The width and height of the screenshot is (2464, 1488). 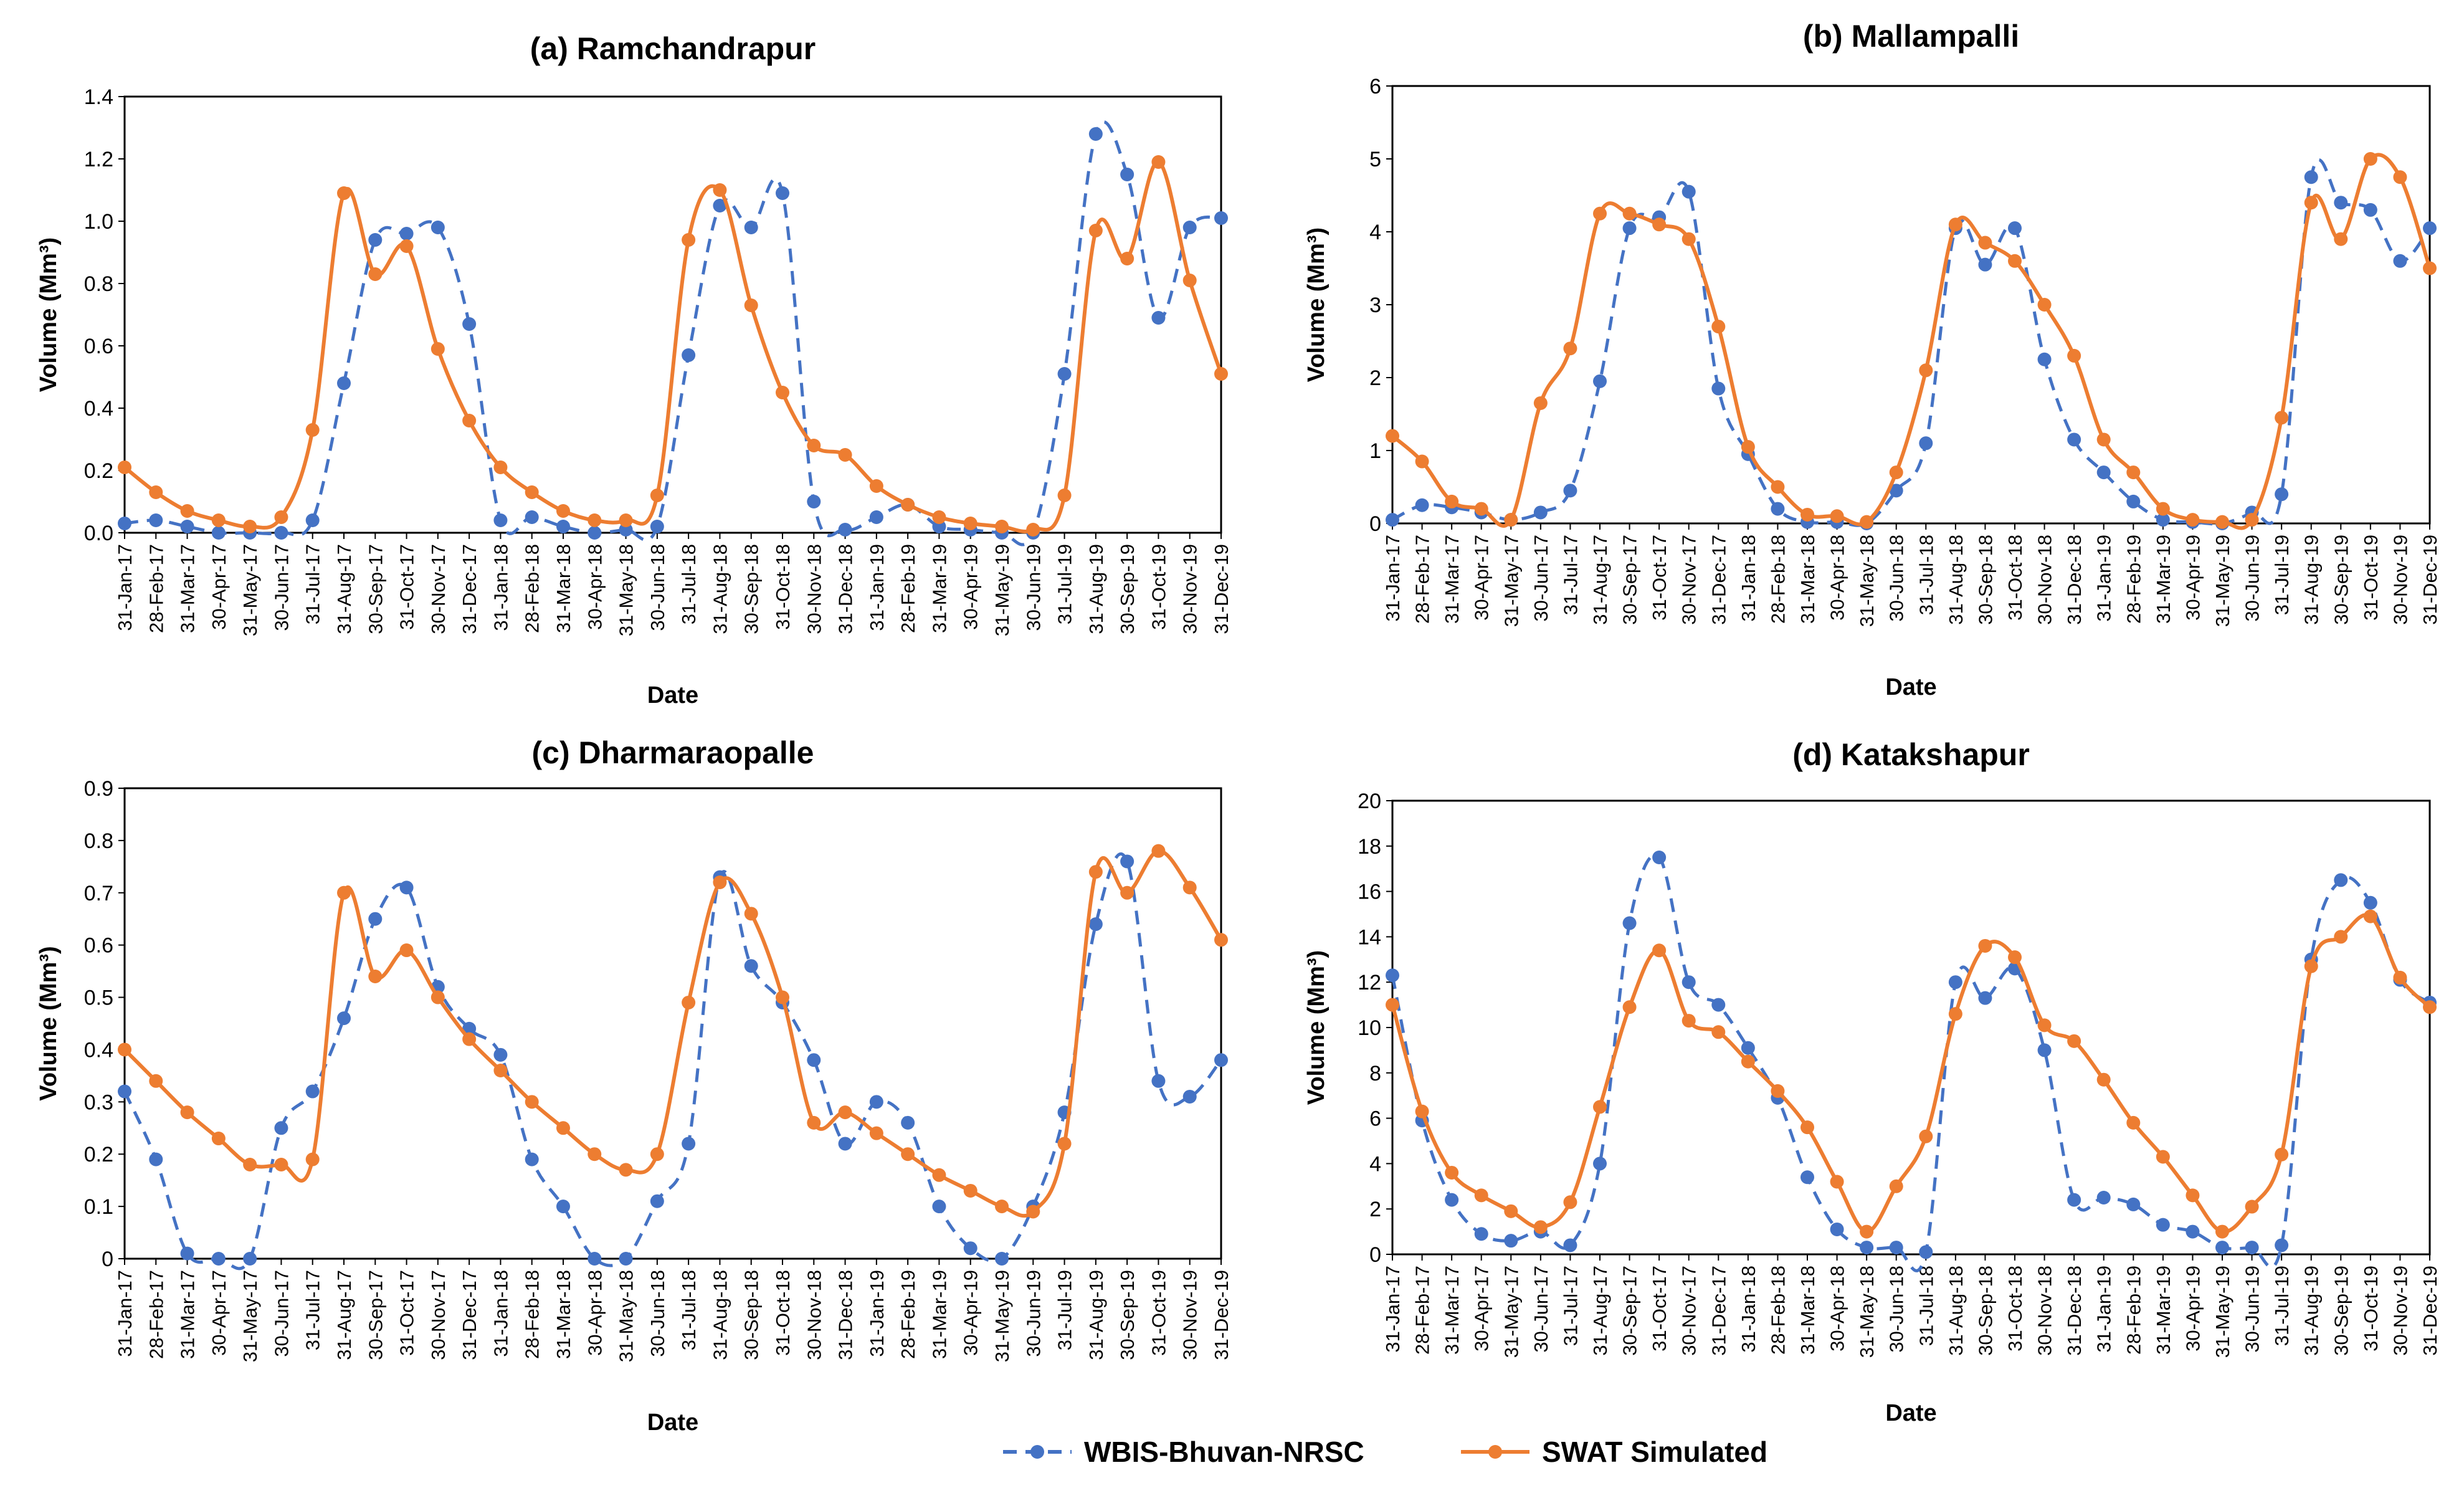 I want to click on x-tick-label: 31-Jul-18, so click(x=689, y=584).